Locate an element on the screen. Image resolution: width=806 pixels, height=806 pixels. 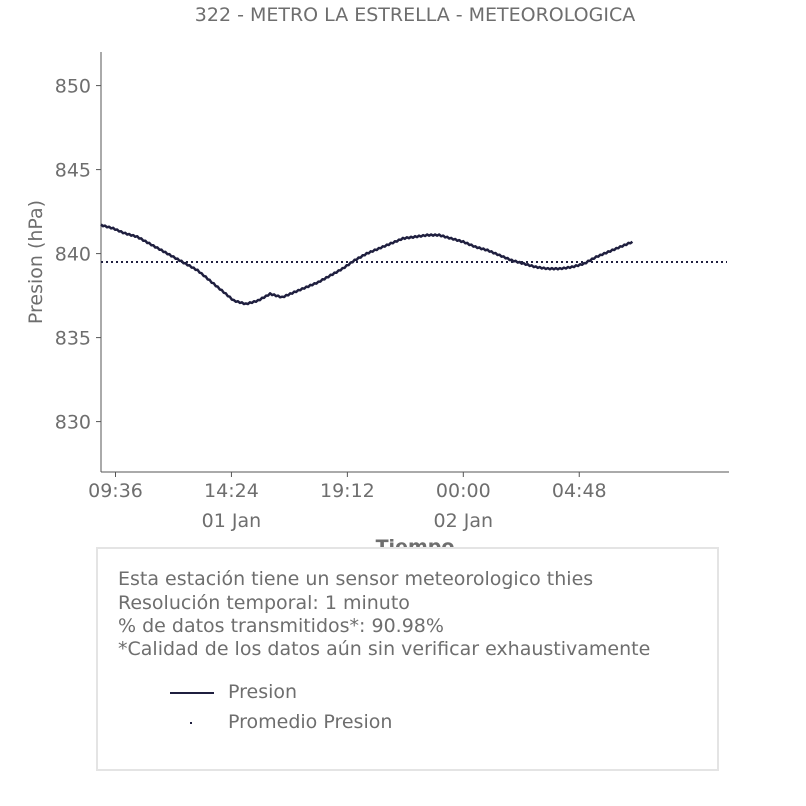
y-tick-label: 850 is located at coordinates (73, 87).